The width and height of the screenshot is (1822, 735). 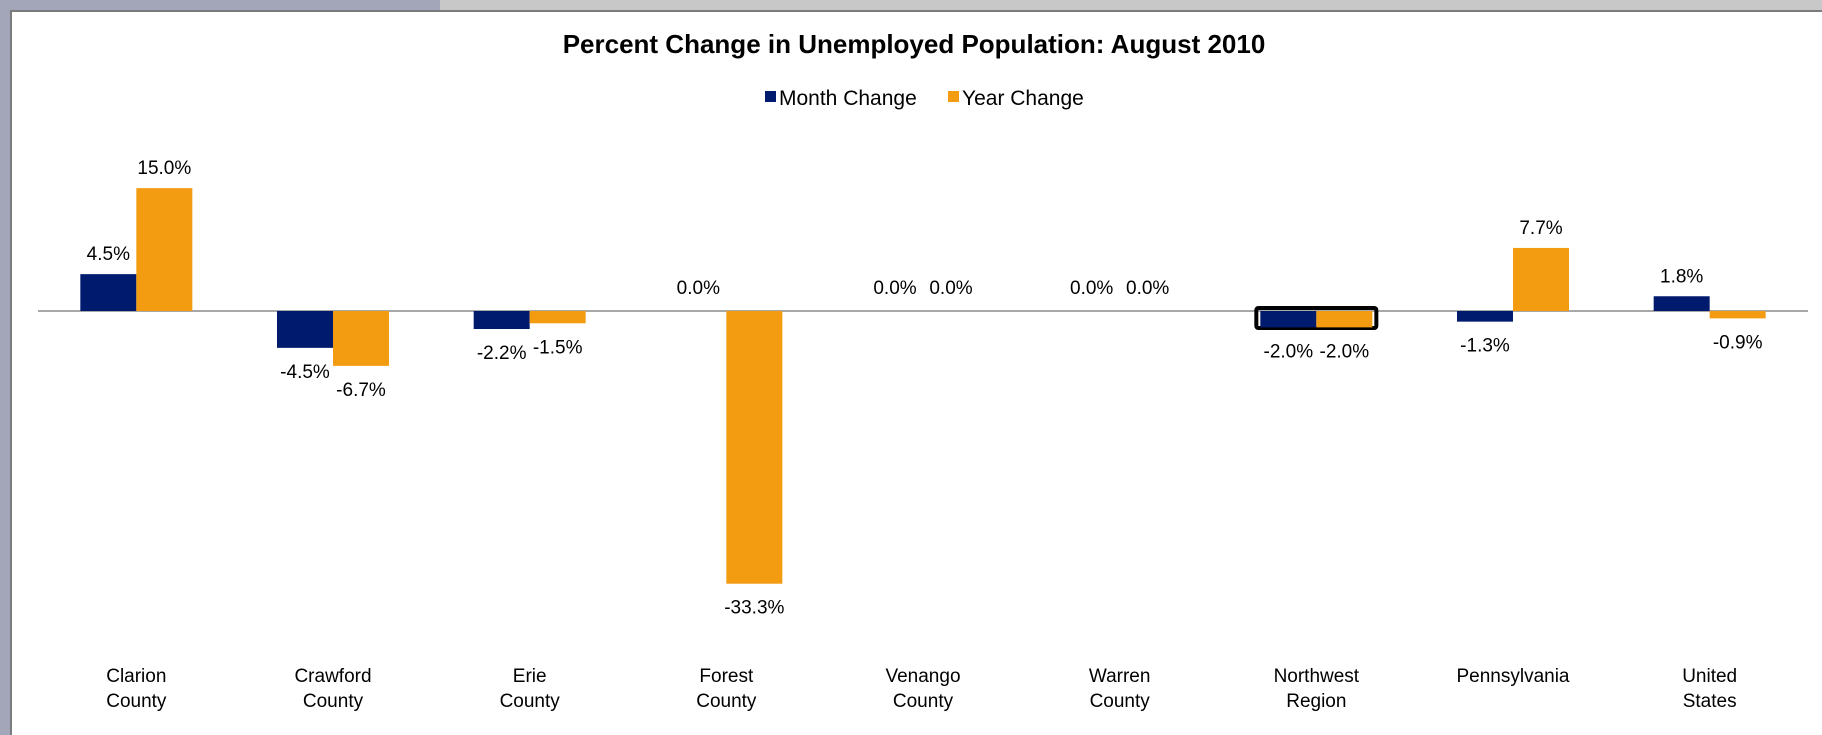 I want to click on legend-label-1: Year Change, so click(x=1023, y=98).